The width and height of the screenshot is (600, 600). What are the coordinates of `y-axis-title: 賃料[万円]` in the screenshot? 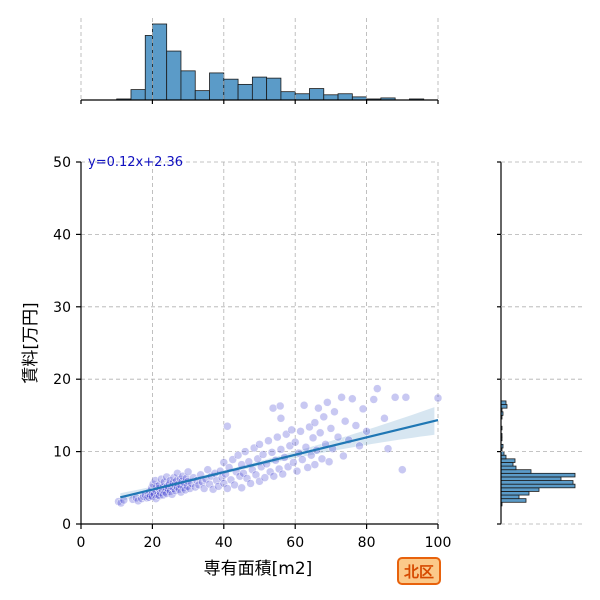 It's located at (31, 342).